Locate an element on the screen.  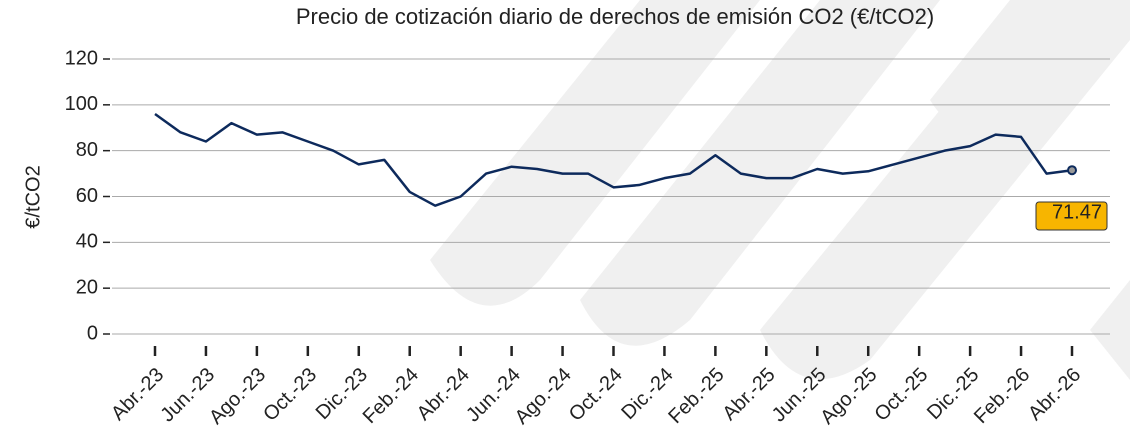
x-tick-label: Oct.-24 is located at coordinates (596, 395).